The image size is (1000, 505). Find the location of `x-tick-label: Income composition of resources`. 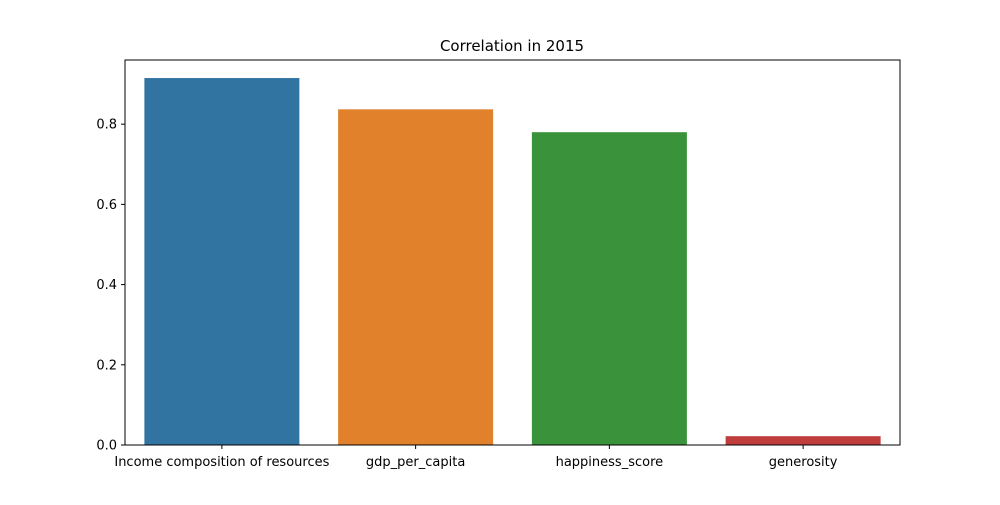

x-tick-label: Income composition of resources is located at coordinates (221, 462).